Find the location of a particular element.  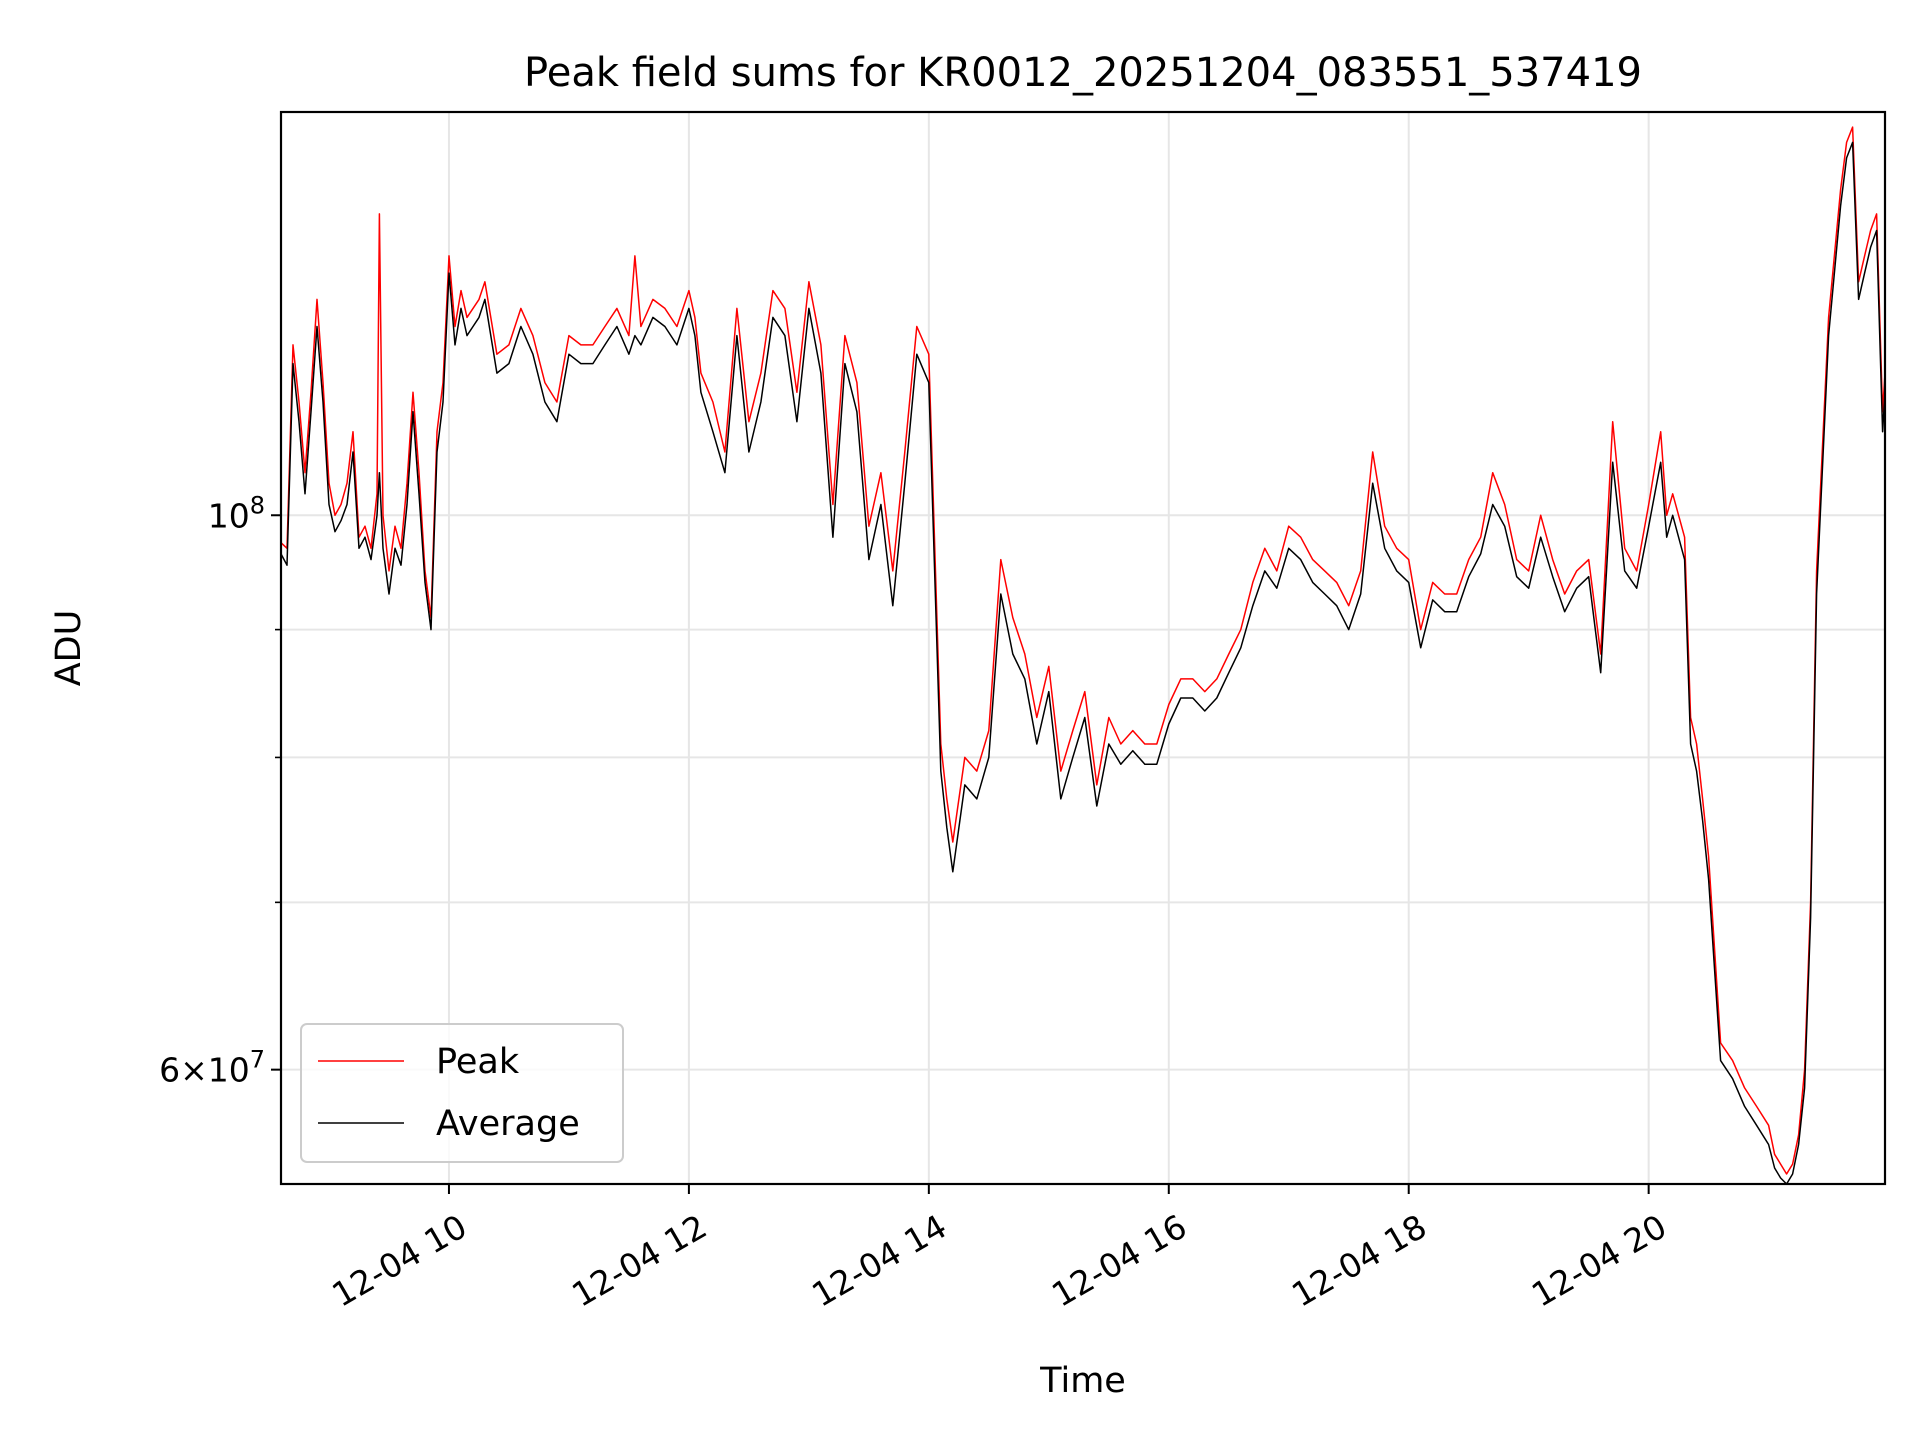

y-tick-label: 6×107 is located at coordinates (212, 1068).